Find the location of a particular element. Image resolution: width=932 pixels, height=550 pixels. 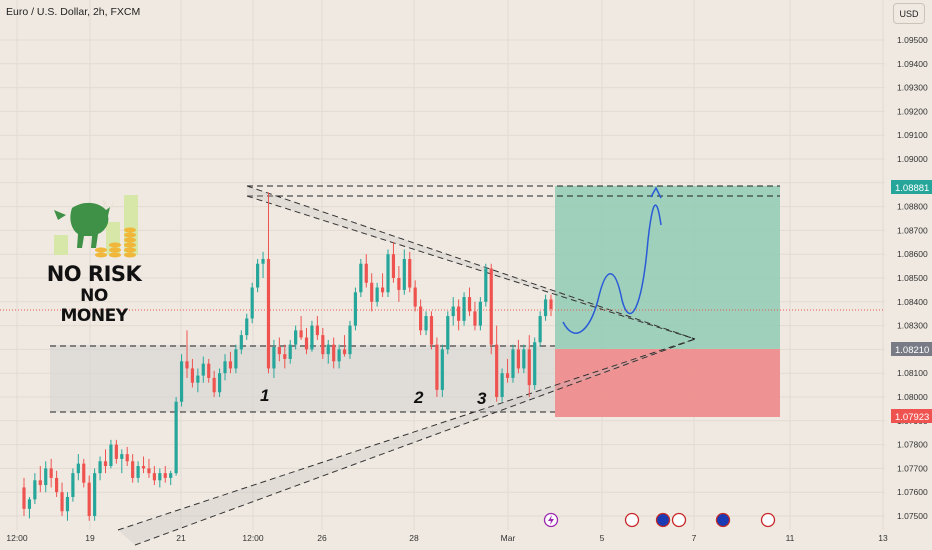

svg-text: 1.08881 is located at coordinates (912, 188).